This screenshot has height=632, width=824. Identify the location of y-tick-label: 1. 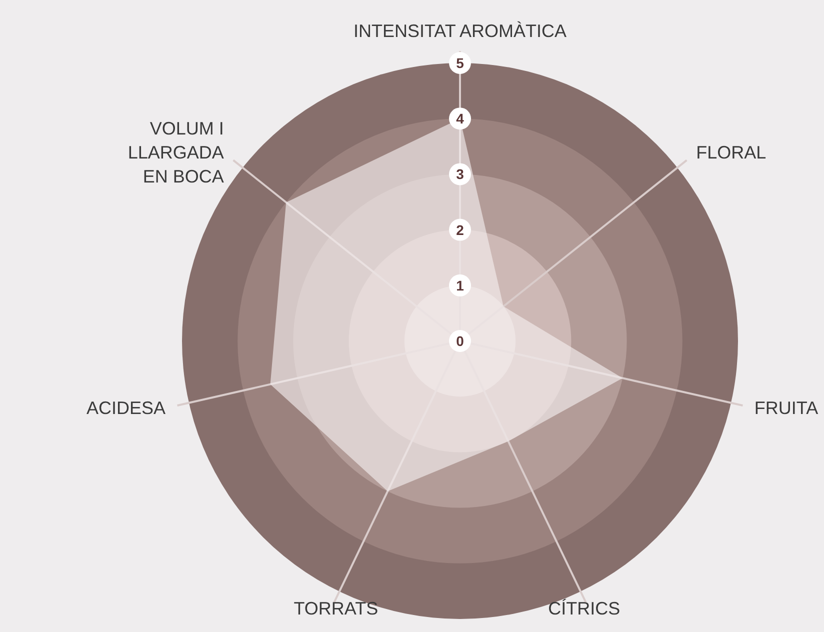
(460, 285).